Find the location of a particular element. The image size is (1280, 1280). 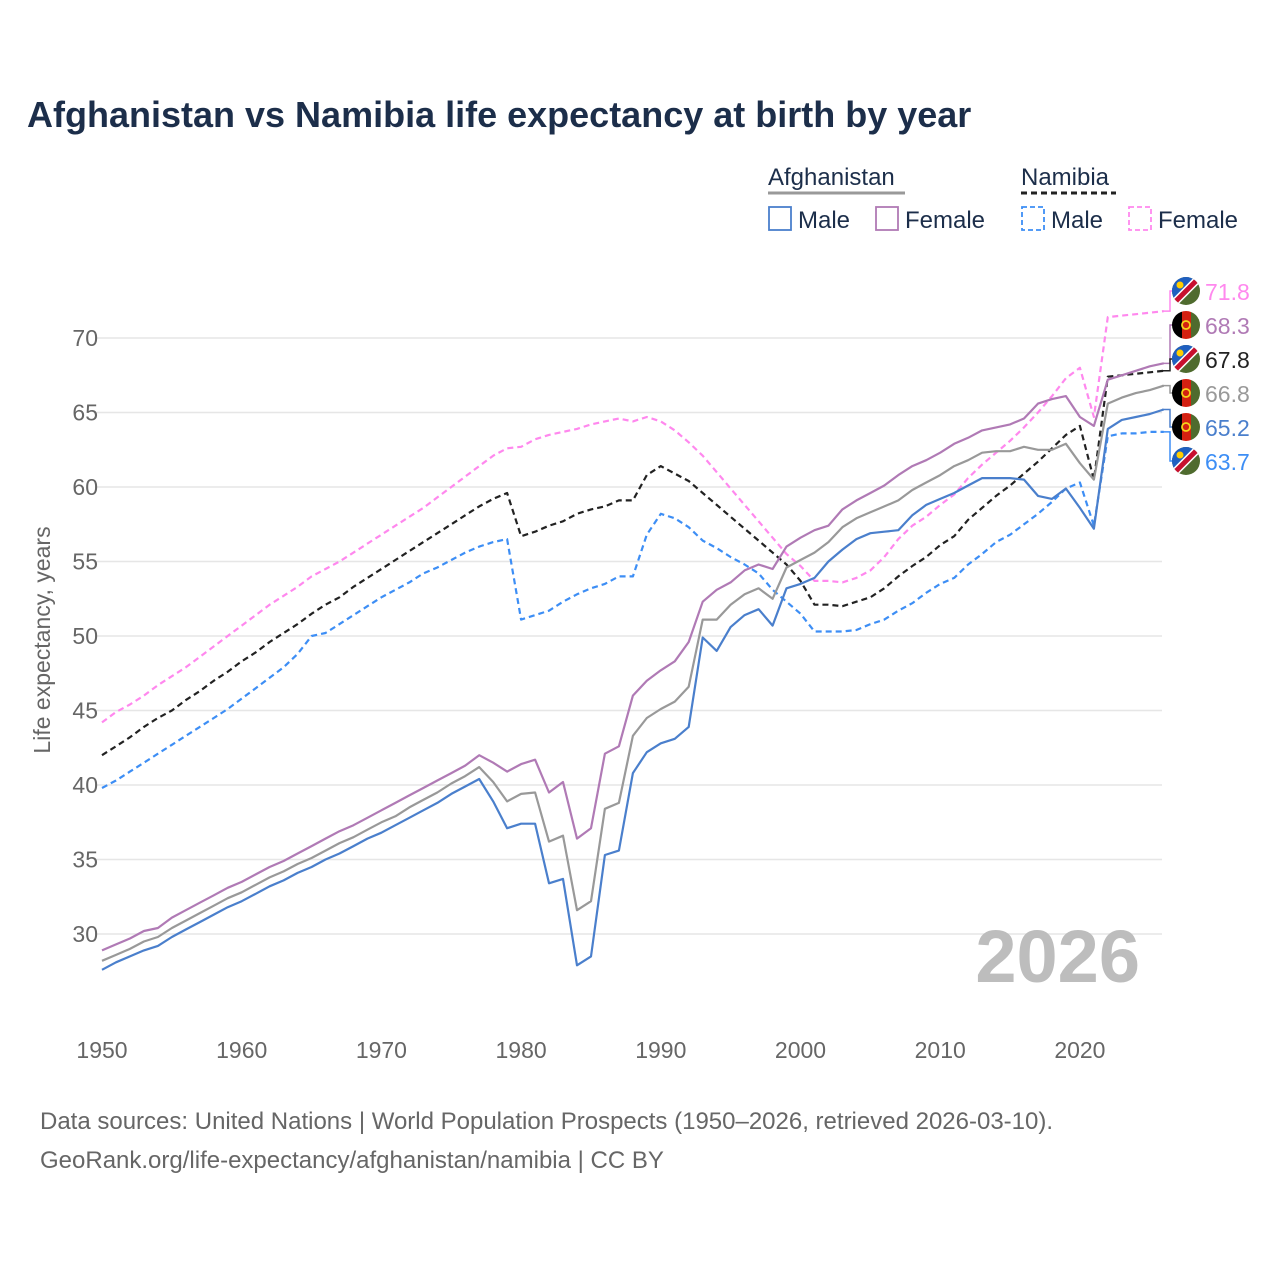

x-tick-label: 1960 is located at coordinates (241, 1050).